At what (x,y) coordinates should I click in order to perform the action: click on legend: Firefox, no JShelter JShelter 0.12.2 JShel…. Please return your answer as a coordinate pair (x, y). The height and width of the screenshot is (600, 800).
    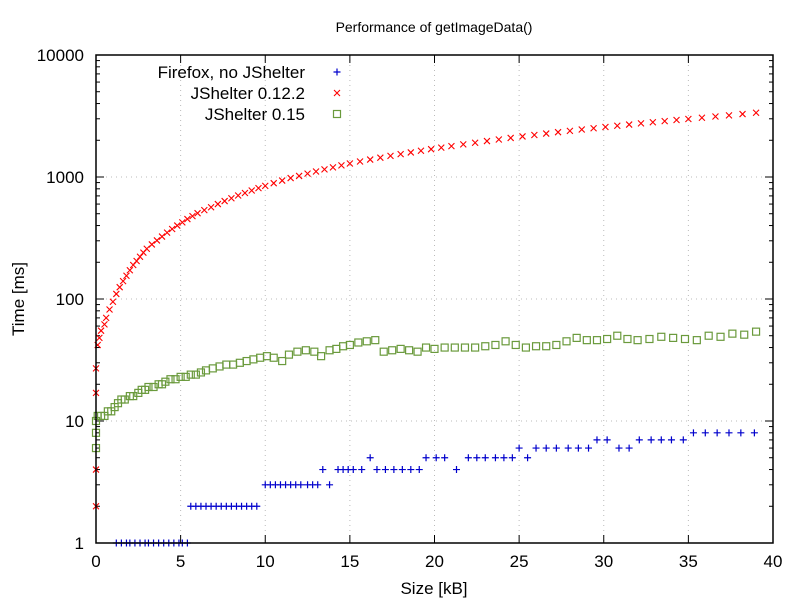
    Looking at the image, I should click on (250, 93).